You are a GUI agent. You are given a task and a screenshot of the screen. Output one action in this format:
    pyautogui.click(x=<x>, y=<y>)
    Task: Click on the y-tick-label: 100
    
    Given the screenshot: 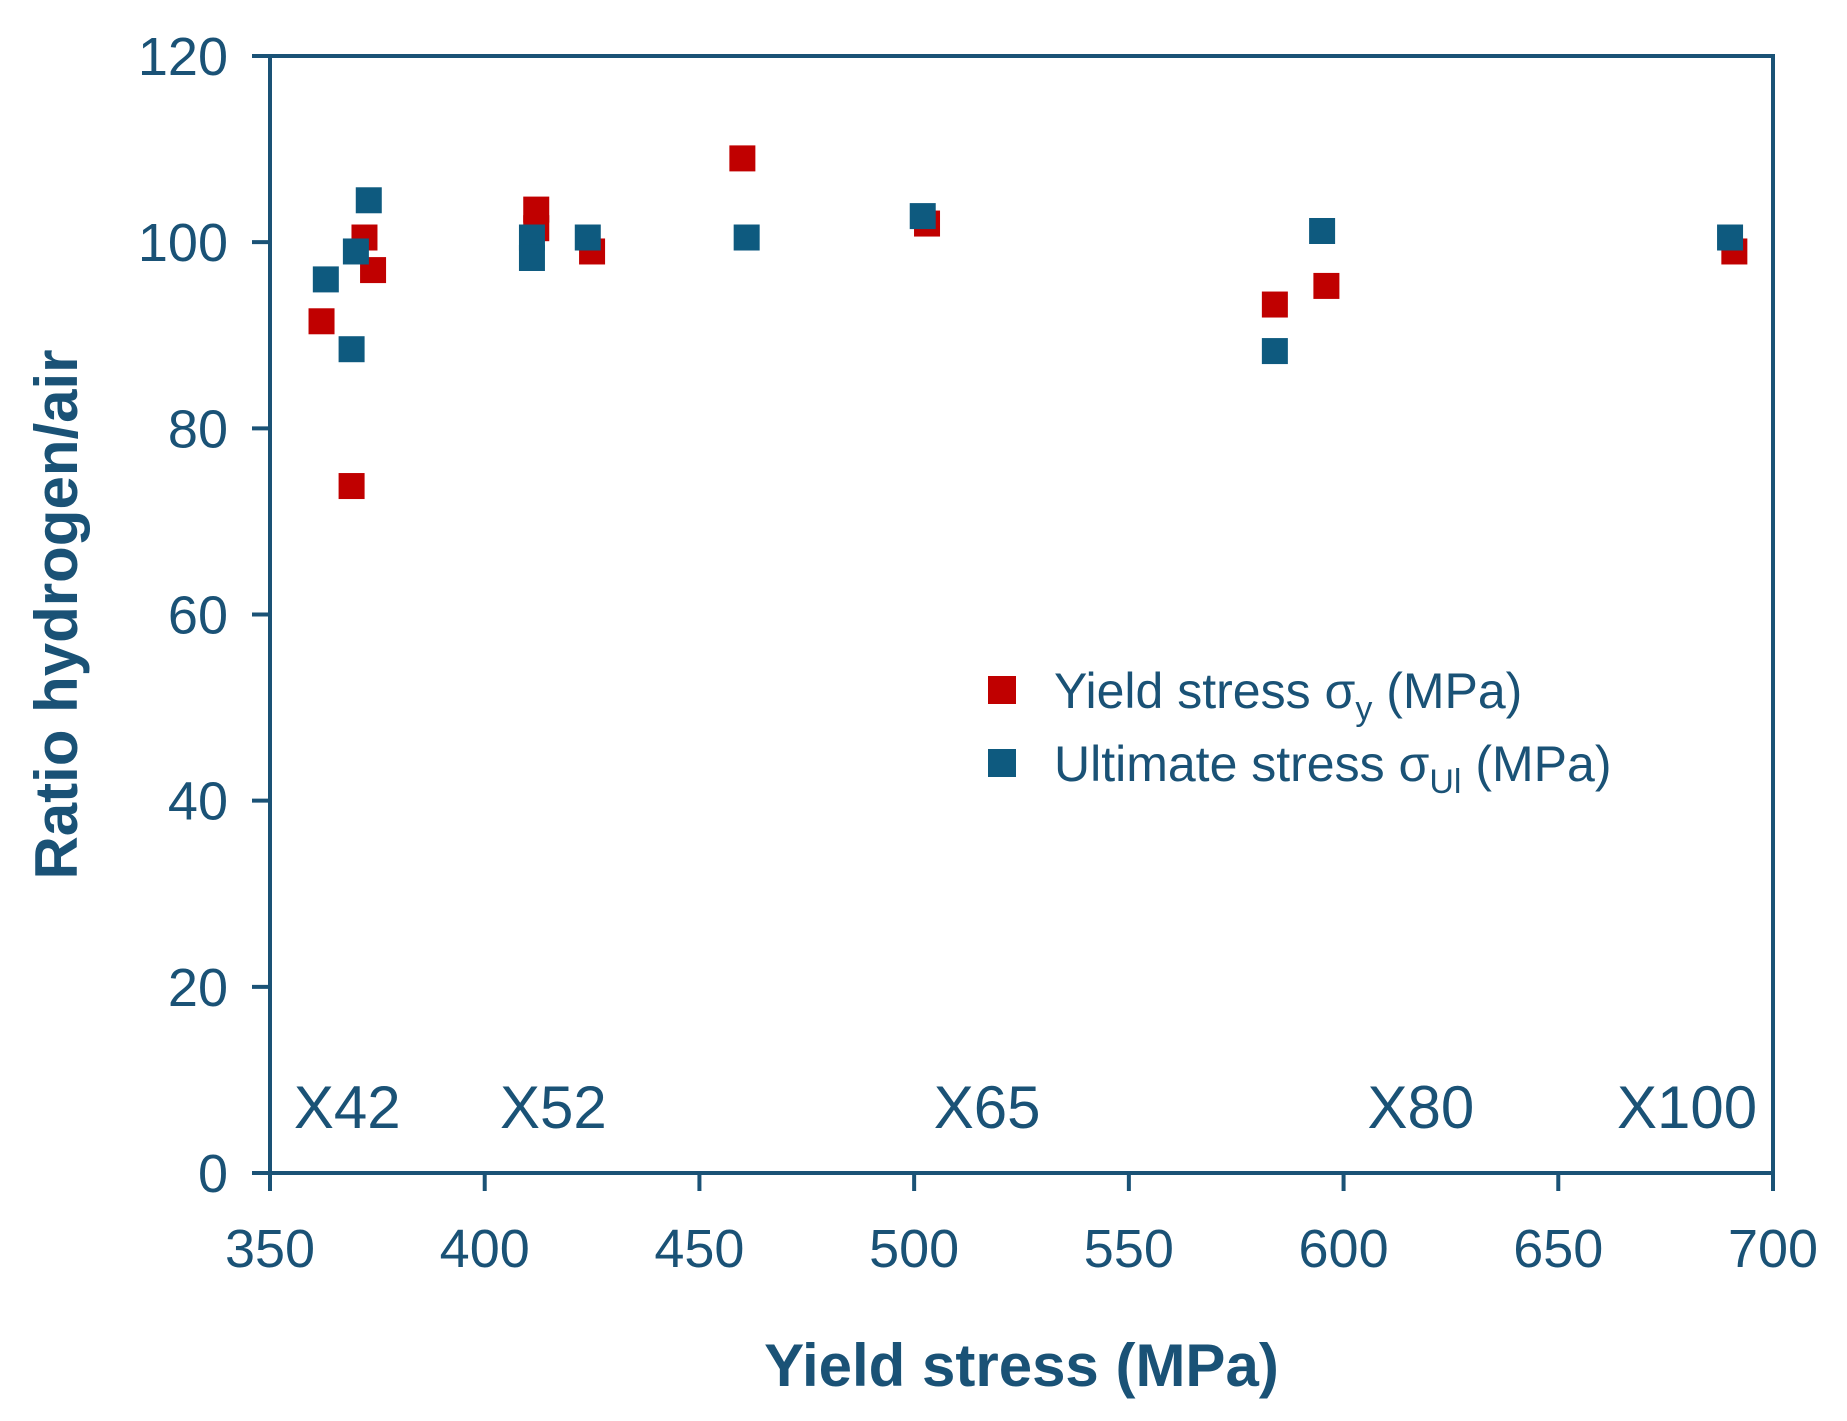 What is the action you would take?
    pyautogui.click(x=183, y=243)
    